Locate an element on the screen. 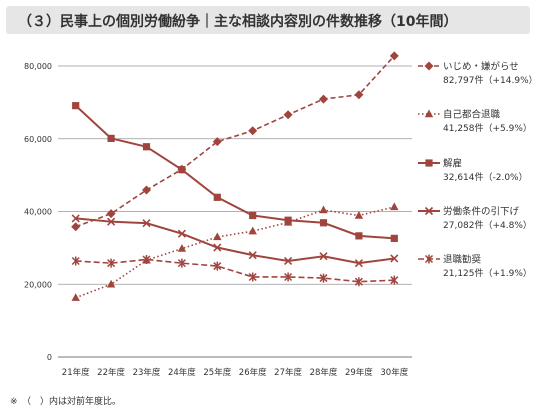 The height and width of the screenshot is (412, 539). x-tick-label: 21年度 is located at coordinates (76, 372).